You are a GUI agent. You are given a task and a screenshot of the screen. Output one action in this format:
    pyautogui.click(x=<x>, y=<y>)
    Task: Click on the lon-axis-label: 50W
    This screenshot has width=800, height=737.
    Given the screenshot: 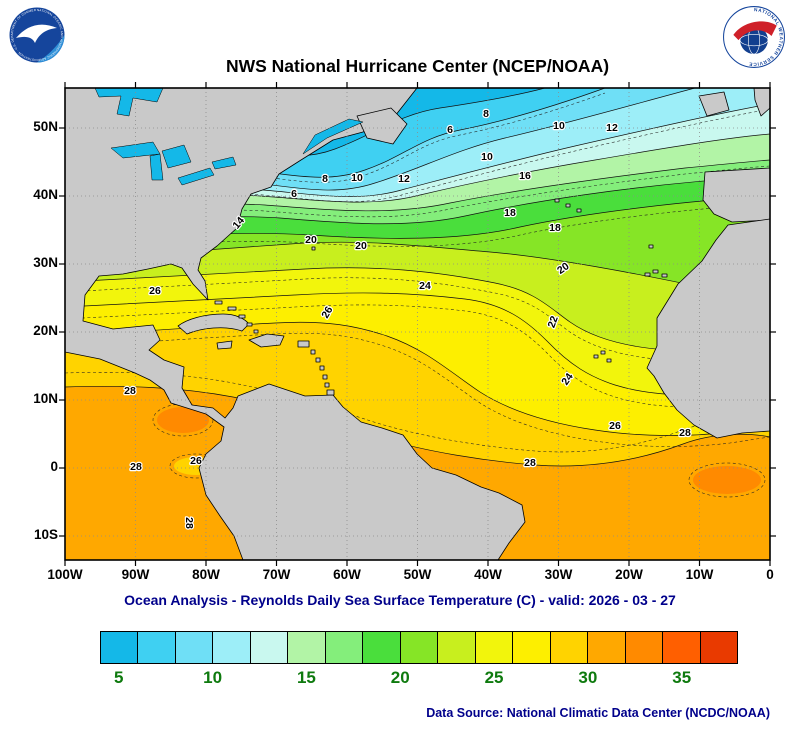 What is the action you would take?
    pyautogui.click(x=417, y=574)
    